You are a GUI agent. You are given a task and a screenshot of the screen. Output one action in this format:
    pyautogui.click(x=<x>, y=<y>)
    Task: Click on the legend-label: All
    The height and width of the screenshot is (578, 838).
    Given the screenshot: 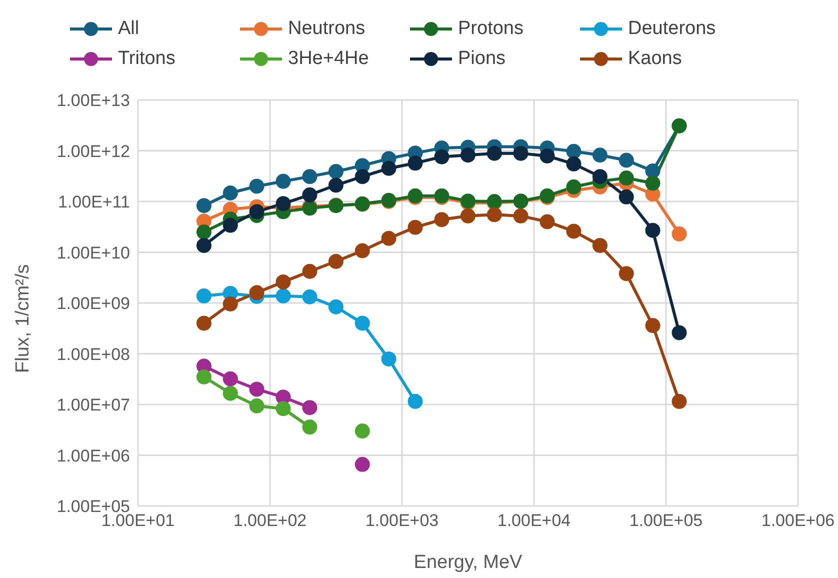 What is the action you would take?
    pyautogui.click(x=129, y=29)
    